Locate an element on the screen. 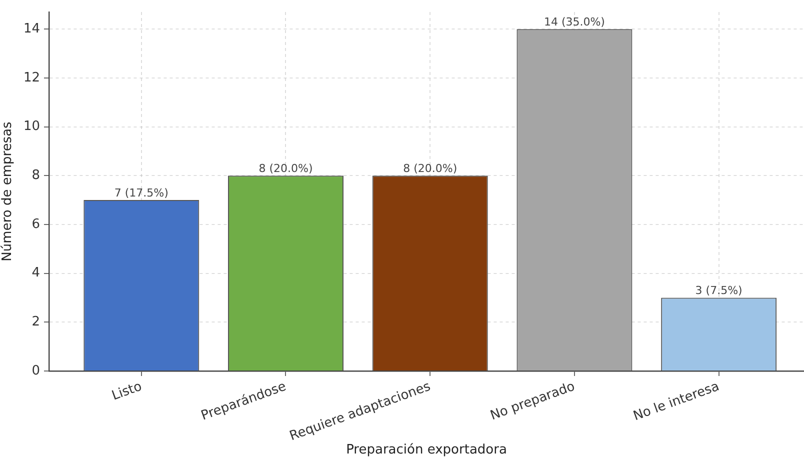 This screenshot has height=460, width=804. data-label: 7 (17.5%) is located at coordinates (141, 193).